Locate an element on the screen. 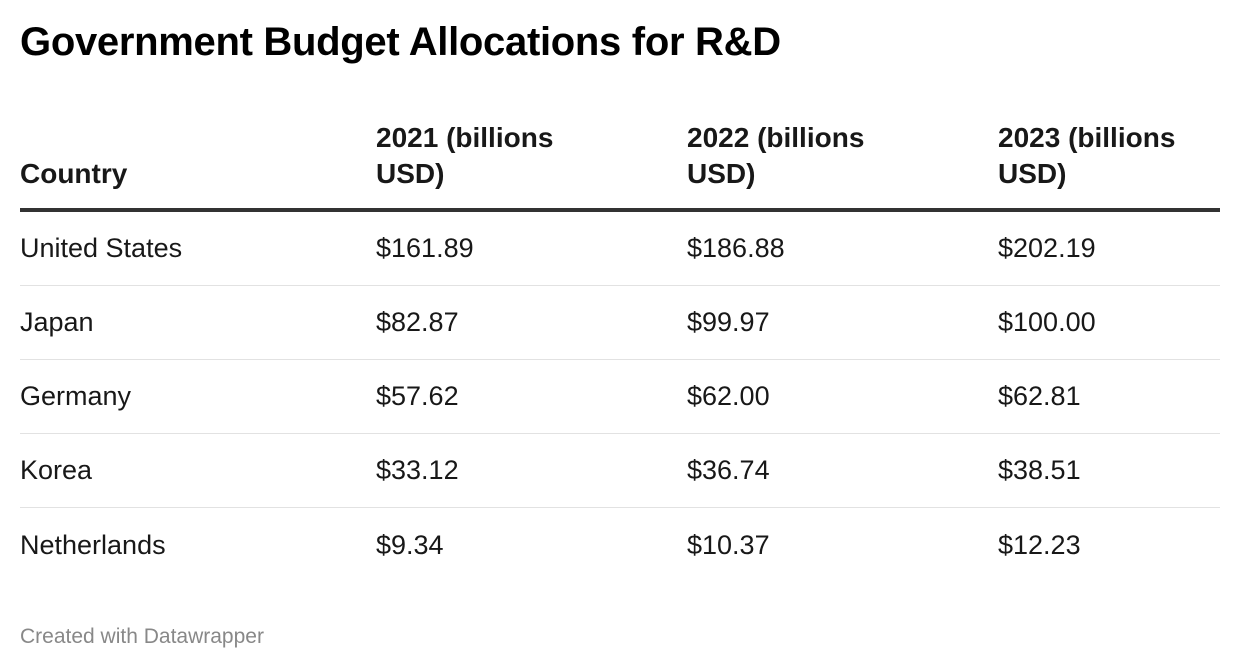 Image resolution: width=1240 pixels, height=672 pixels. cell-2023: $12.23 is located at coordinates (1039, 544).